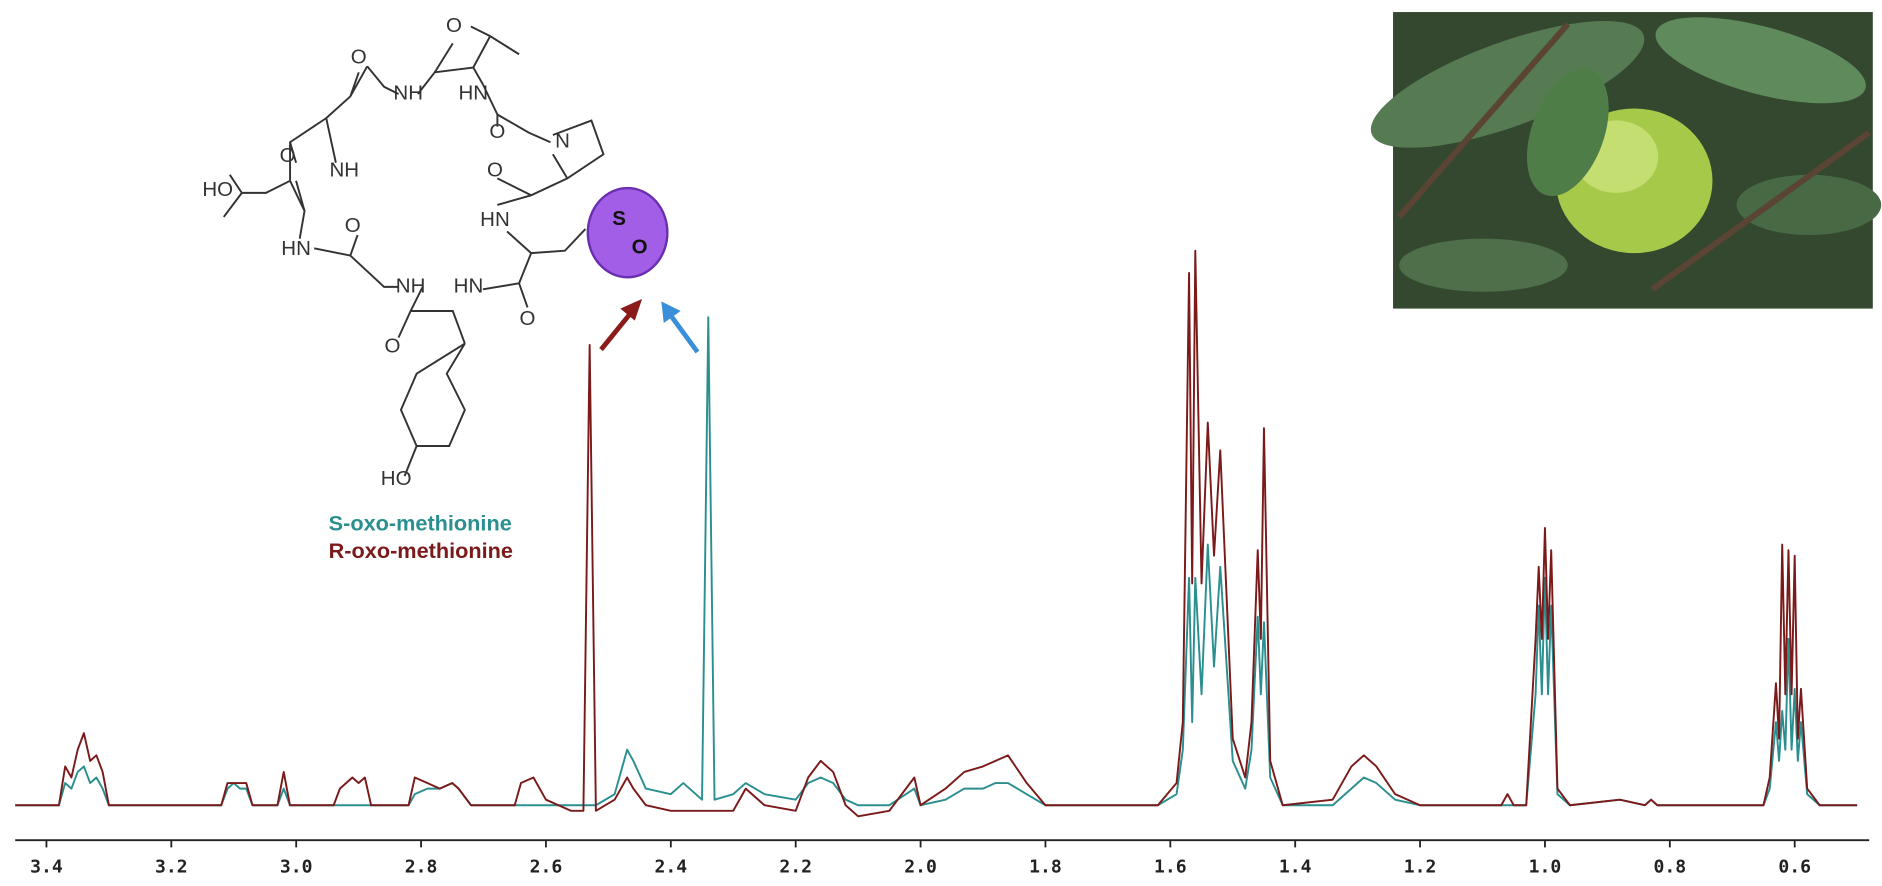 The image size is (1882, 886). I want to click on x-tick-label: 0.8, so click(1669, 867).